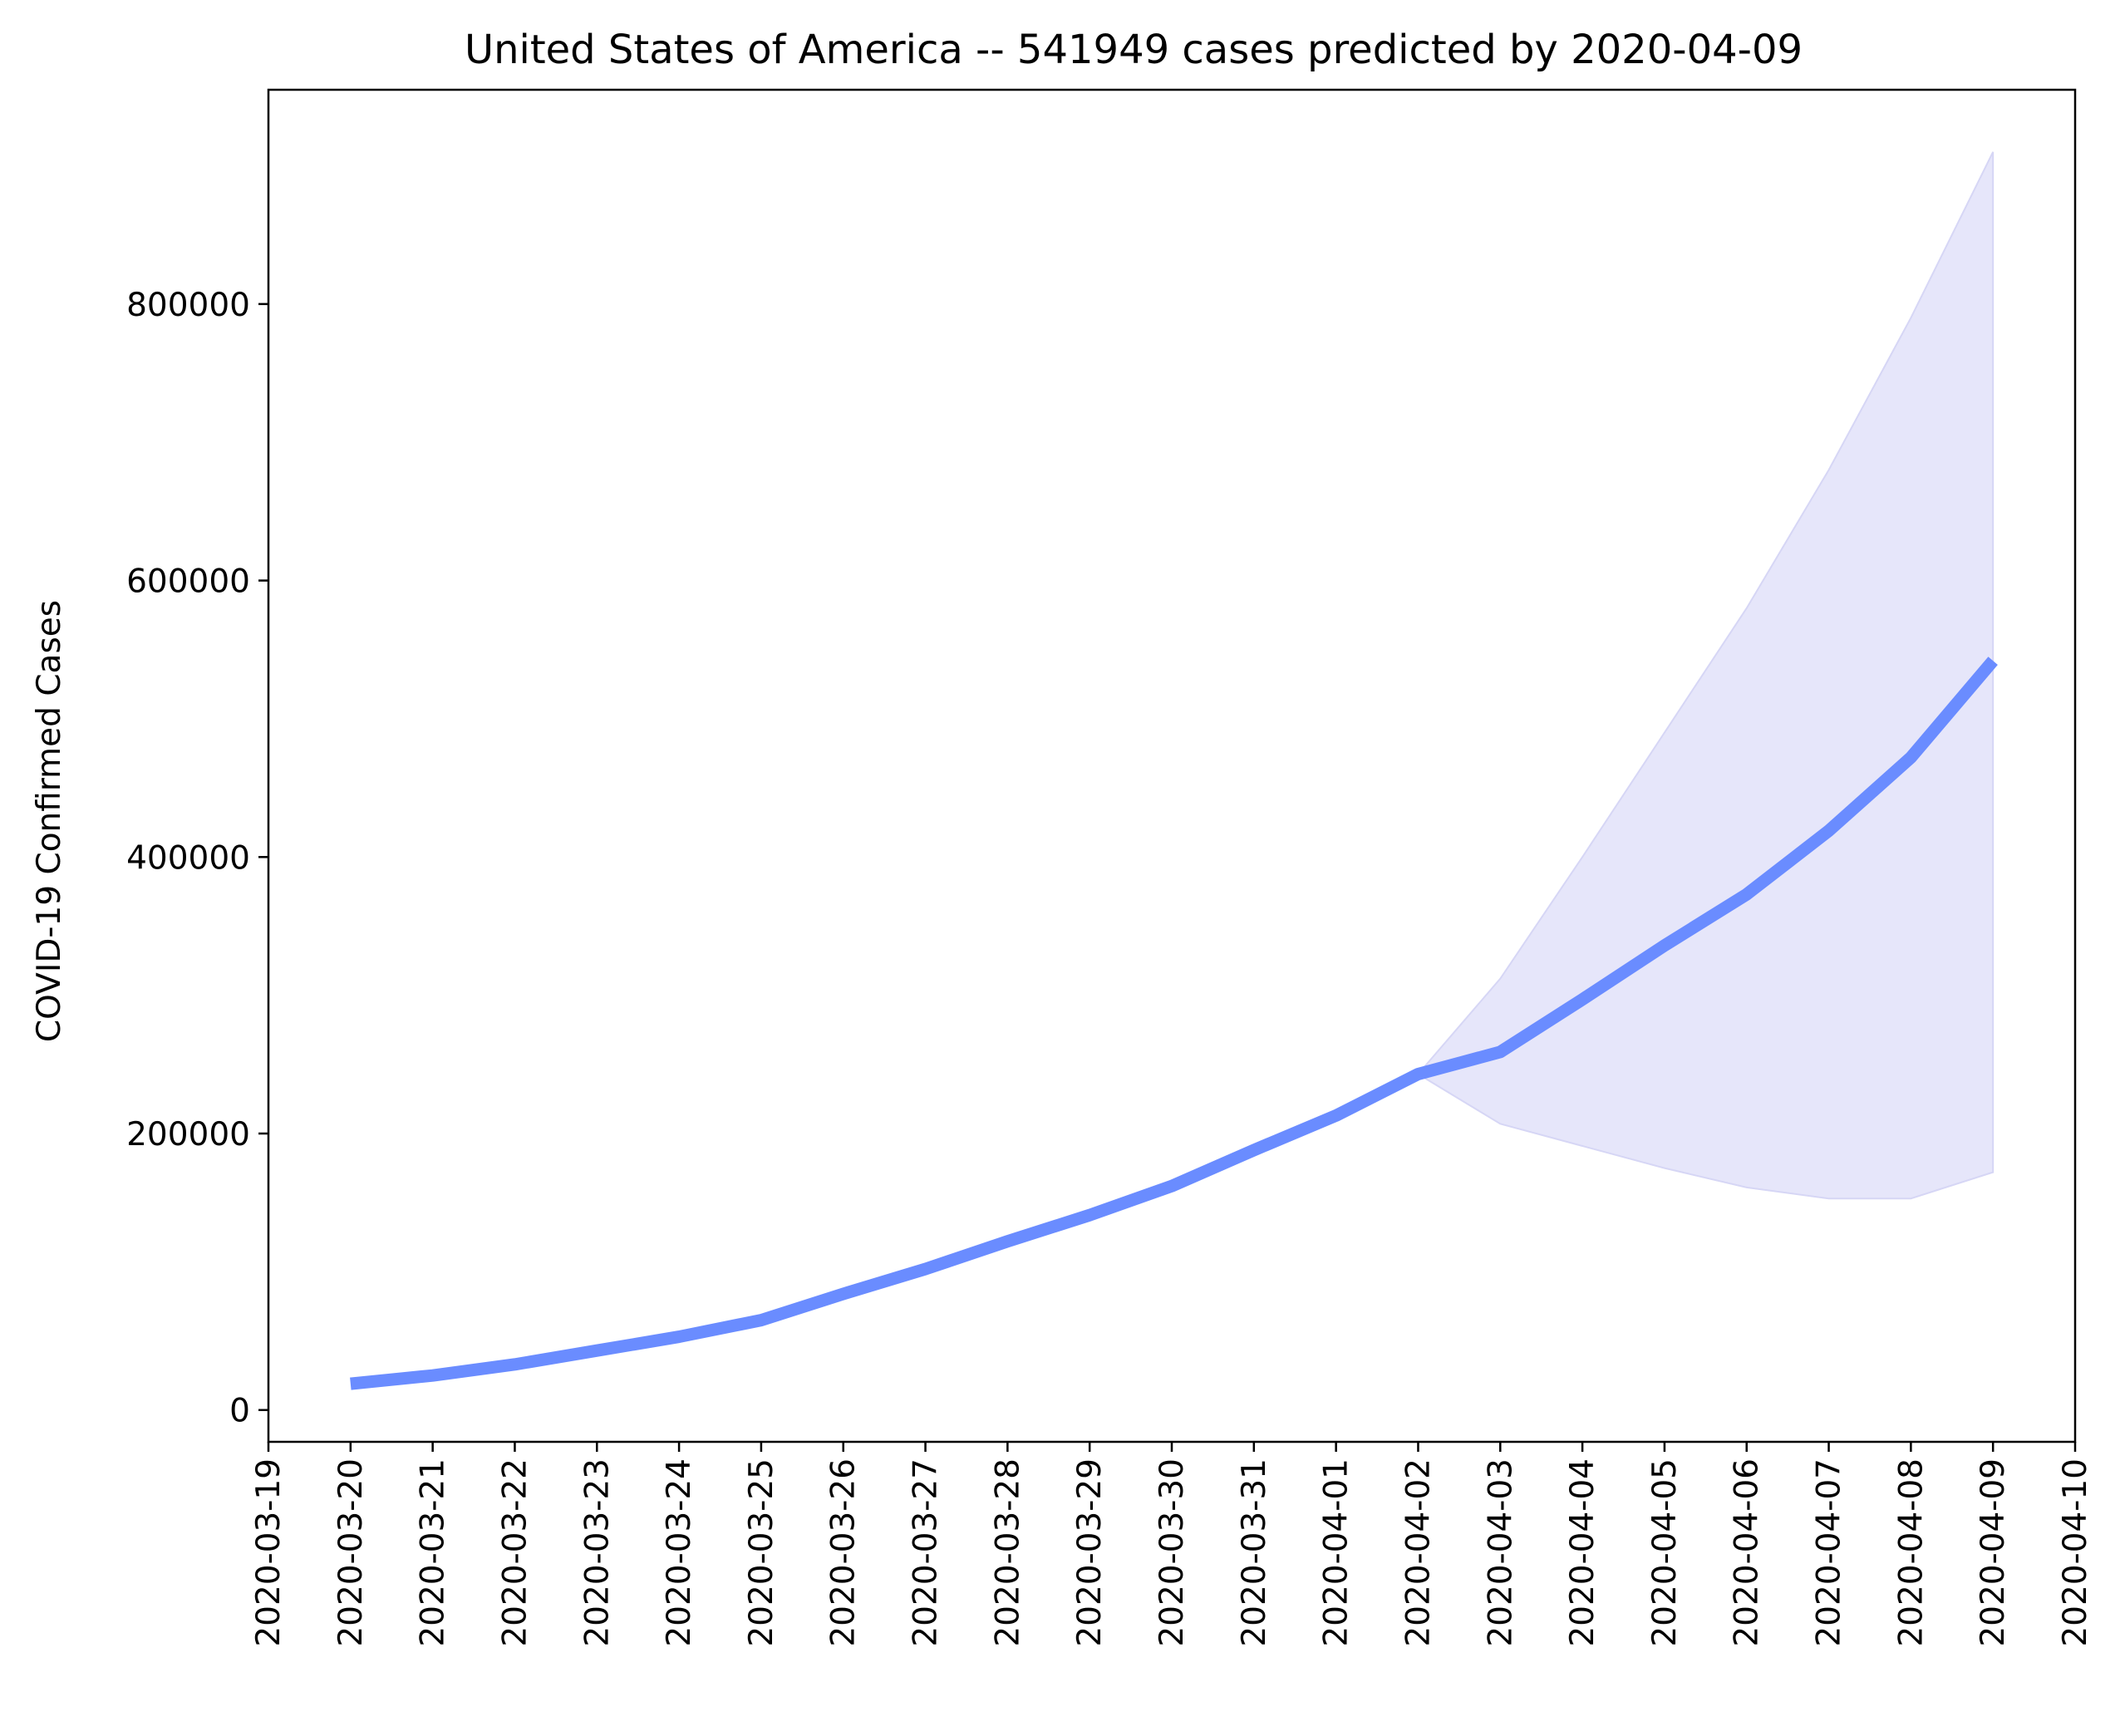 The width and height of the screenshot is (2120, 1736). What do you see at coordinates (188, 305) in the screenshot?
I see `y-tick-label: 800000` at bounding box center [188, 305].